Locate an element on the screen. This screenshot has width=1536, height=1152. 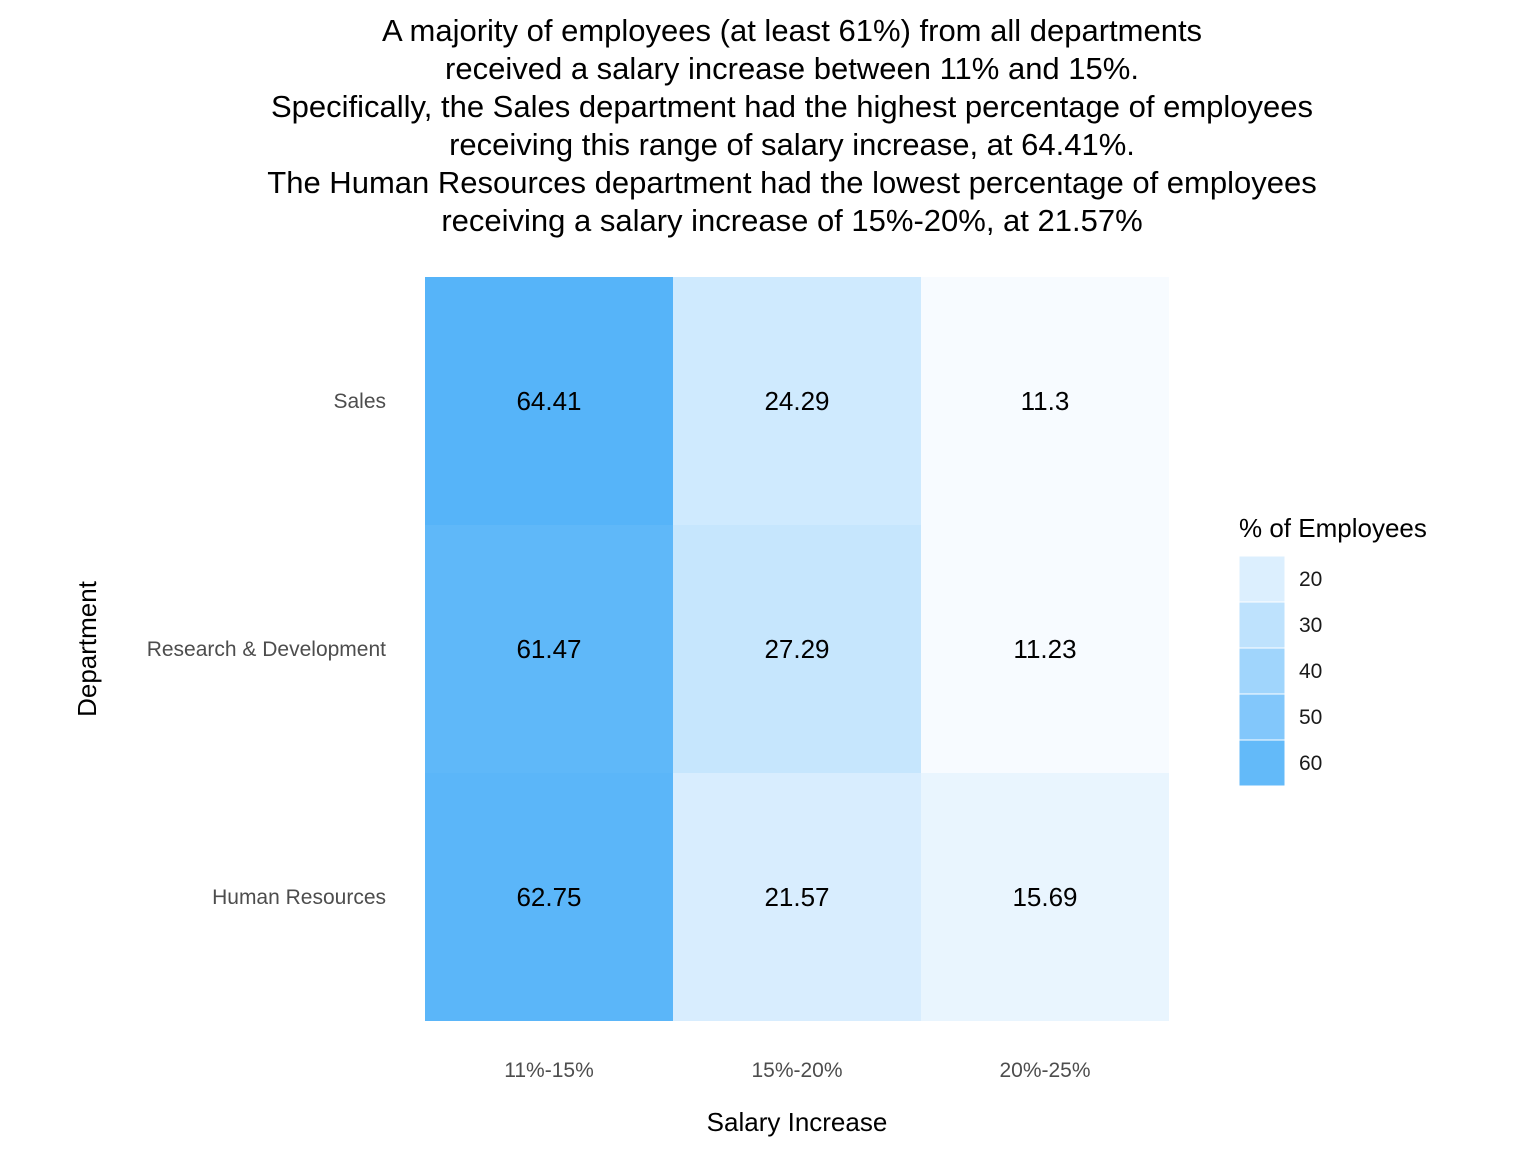
cell-value-label: 11.23 is located at coordinates (1044, 649).